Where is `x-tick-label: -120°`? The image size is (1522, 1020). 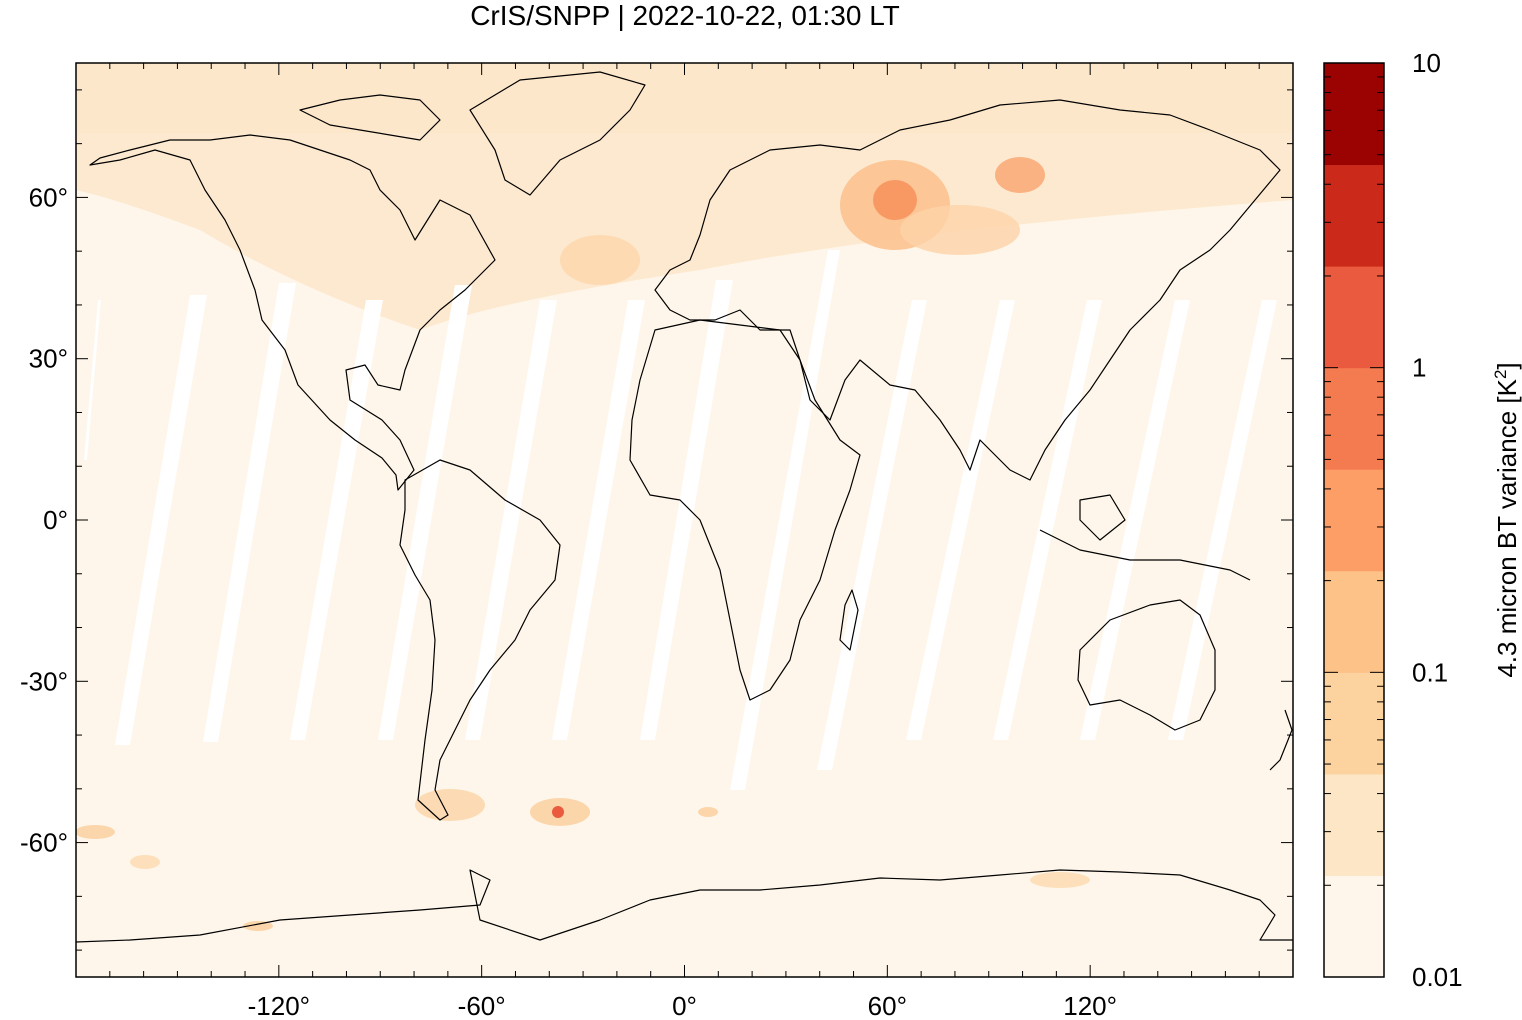
x-tick-label: -120° is located at coordinates (279, 1005).